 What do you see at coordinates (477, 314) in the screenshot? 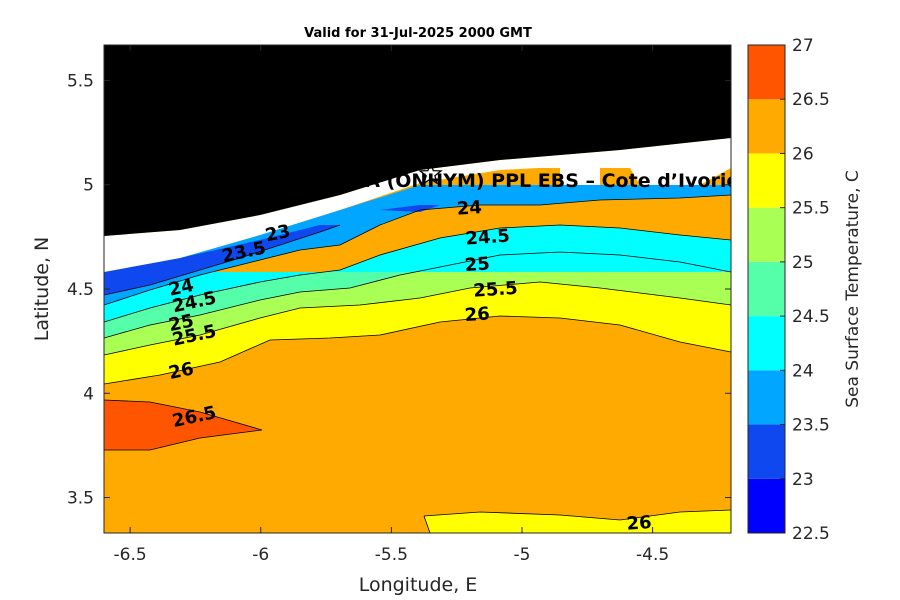
I see `contour-label-6: 26` at bounding box center [477, 314].